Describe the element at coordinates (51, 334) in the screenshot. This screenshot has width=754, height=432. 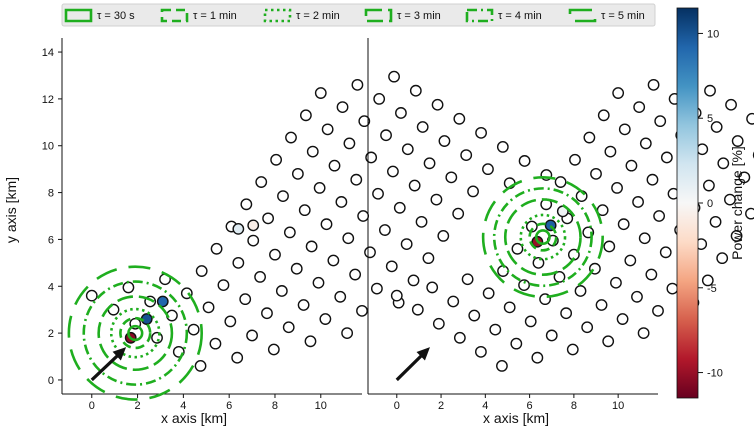
I see `y-tick-label: 2` at that location.